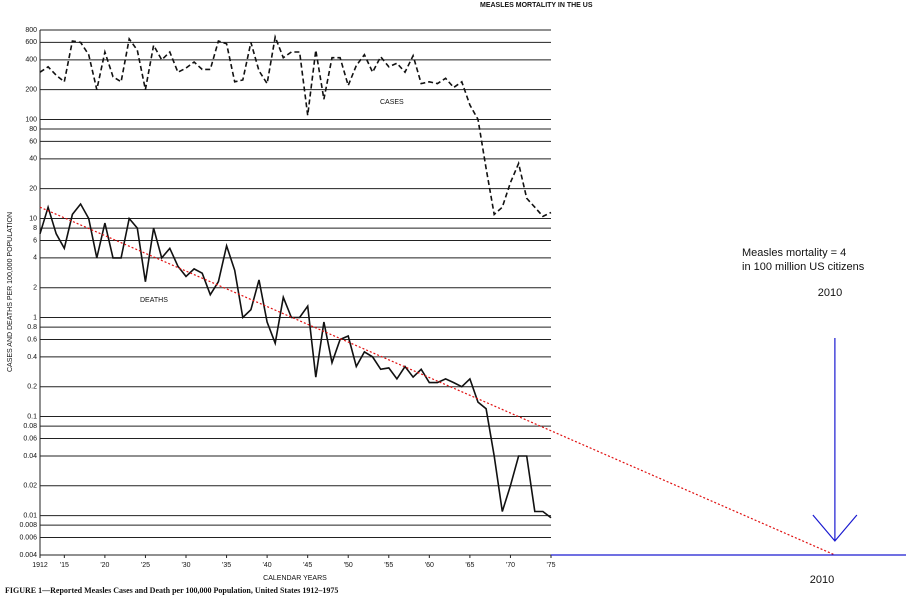  What do you see at coordinates (31, 119) in the screenshot?
I see `y-tick-label: 100` at bounding box center [31, 119].